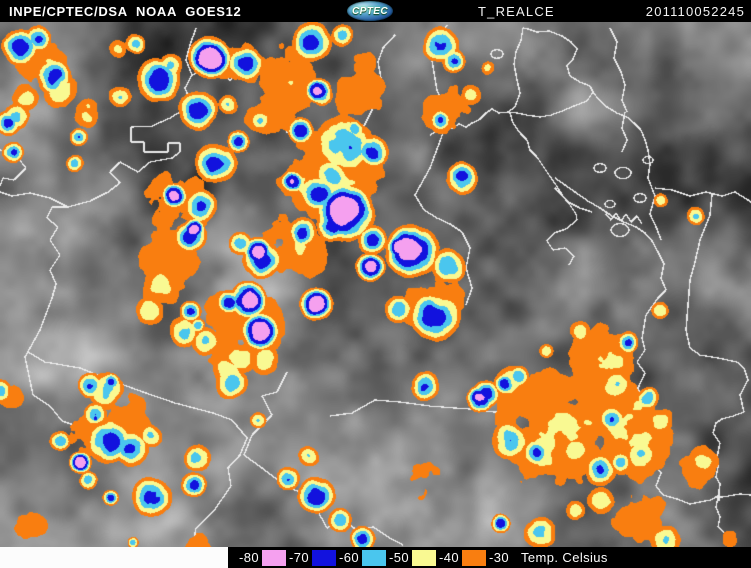  What do you see at coordinates (399, 557) in the screenshot?
I see `legend-label--50: -50` at bounding box center [399, 557].